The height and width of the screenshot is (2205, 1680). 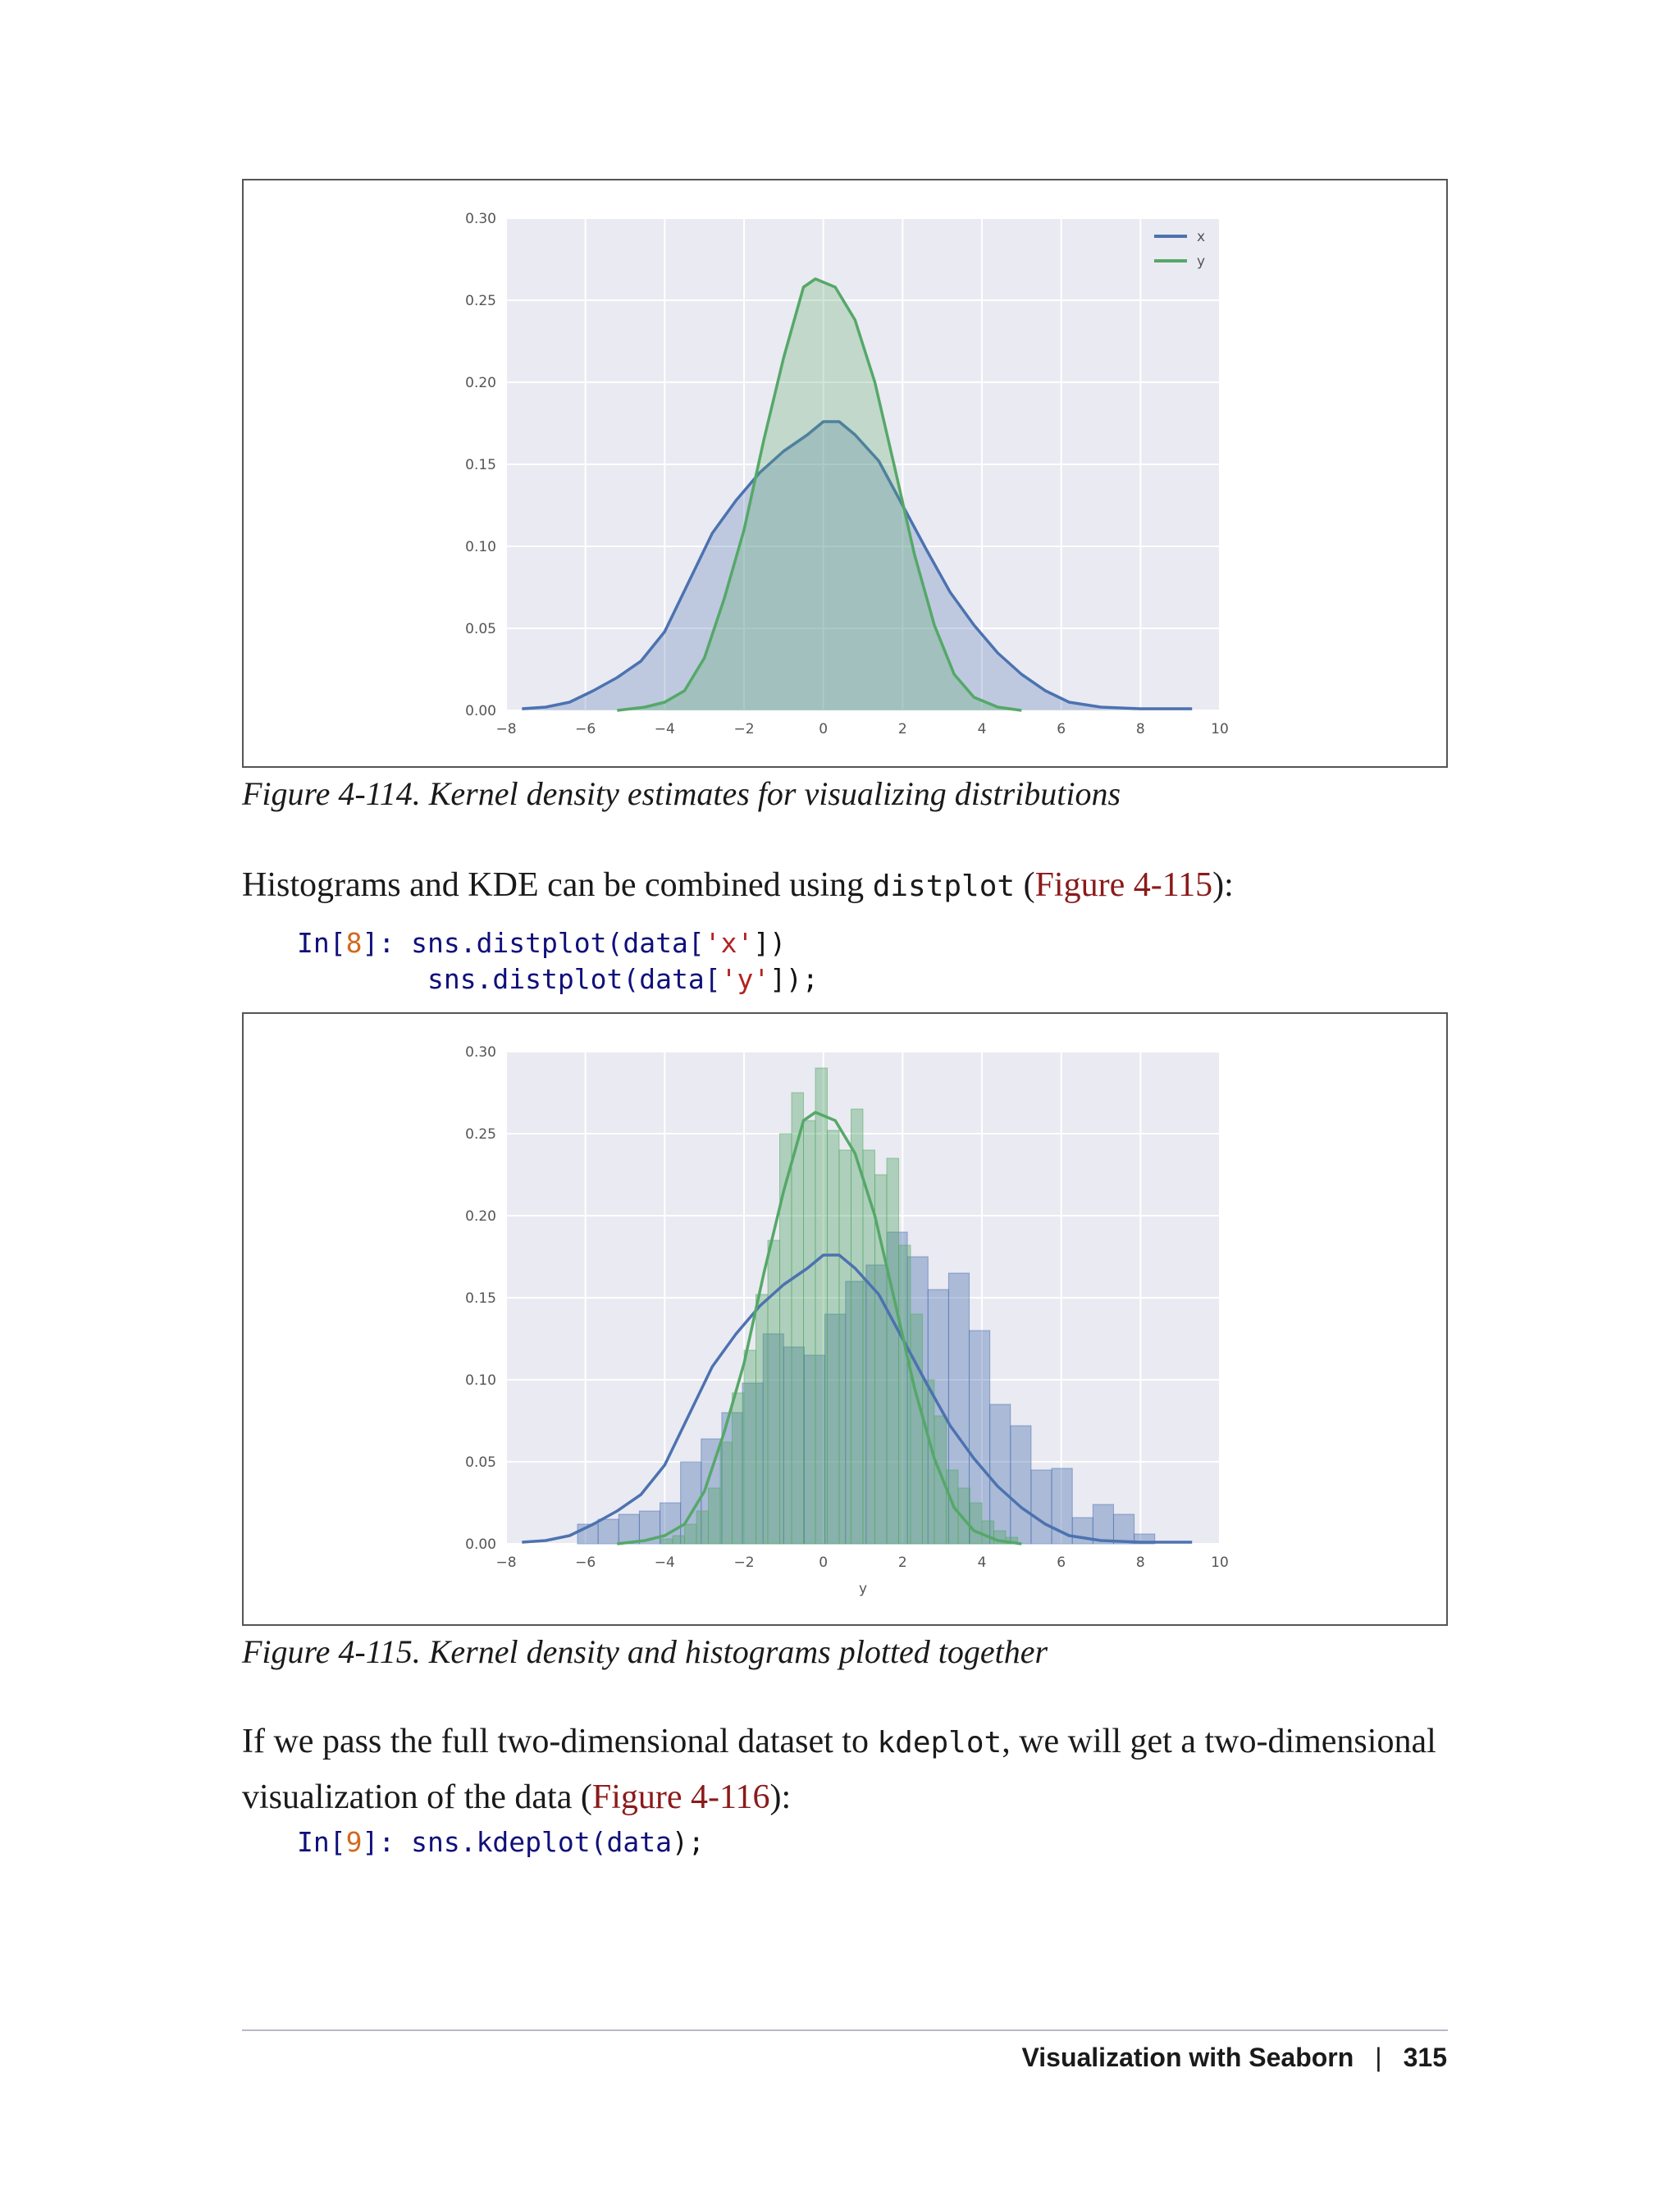 I want to click on kde-fill-x, so click(x=858, y=566).